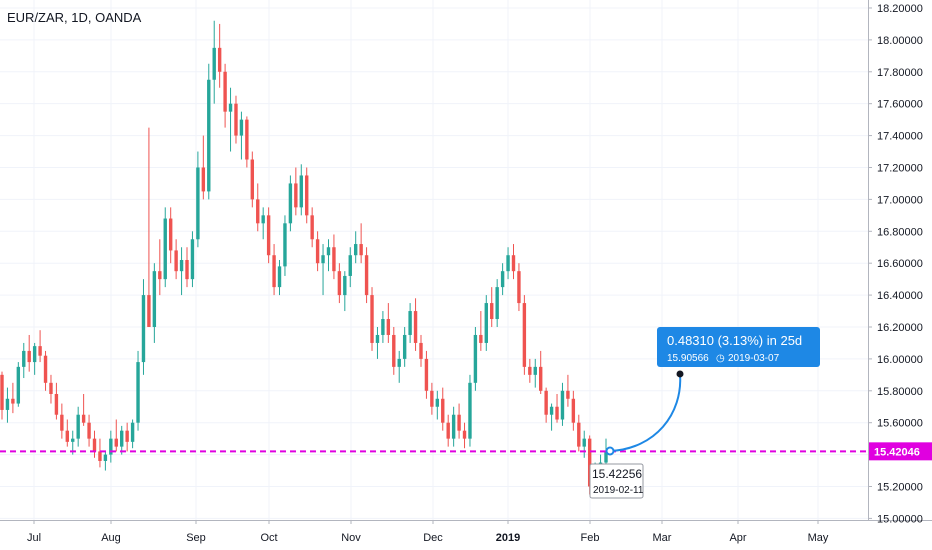 This screenshot has height=550, width=932. I want to click on x-tick-label: Aug, so click(111, 538).